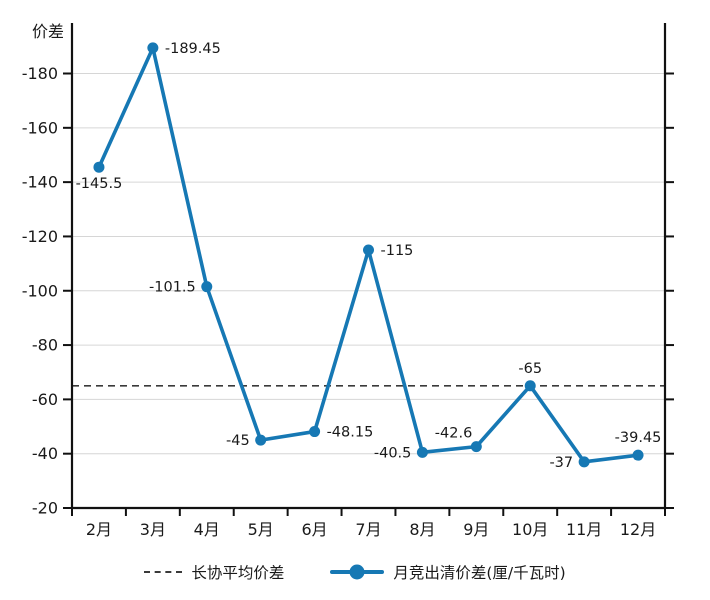 This screenshot has width=710, height=600. I want to click on y-tick-label: -160, so click(40, 127).